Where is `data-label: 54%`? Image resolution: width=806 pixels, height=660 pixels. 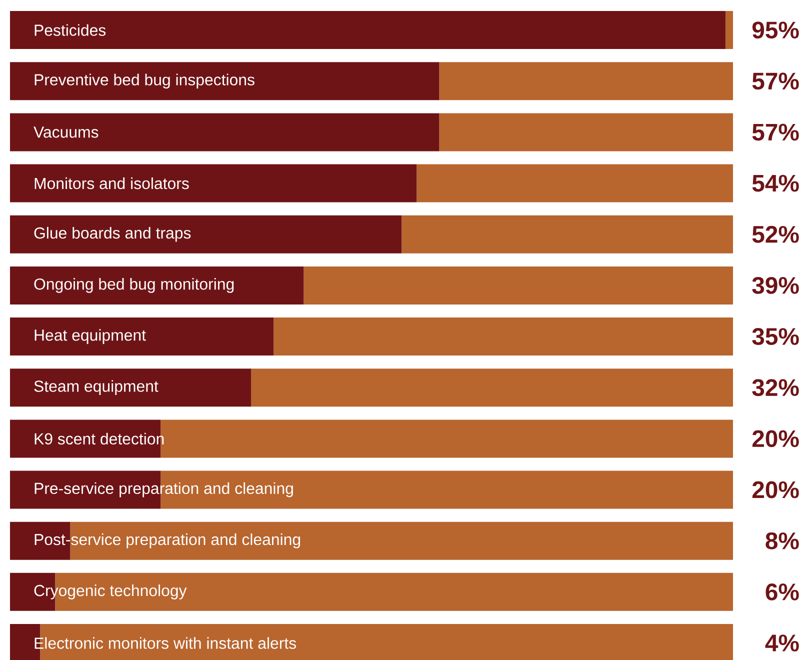 data-label: 54% is located at coordinates (775, 183).